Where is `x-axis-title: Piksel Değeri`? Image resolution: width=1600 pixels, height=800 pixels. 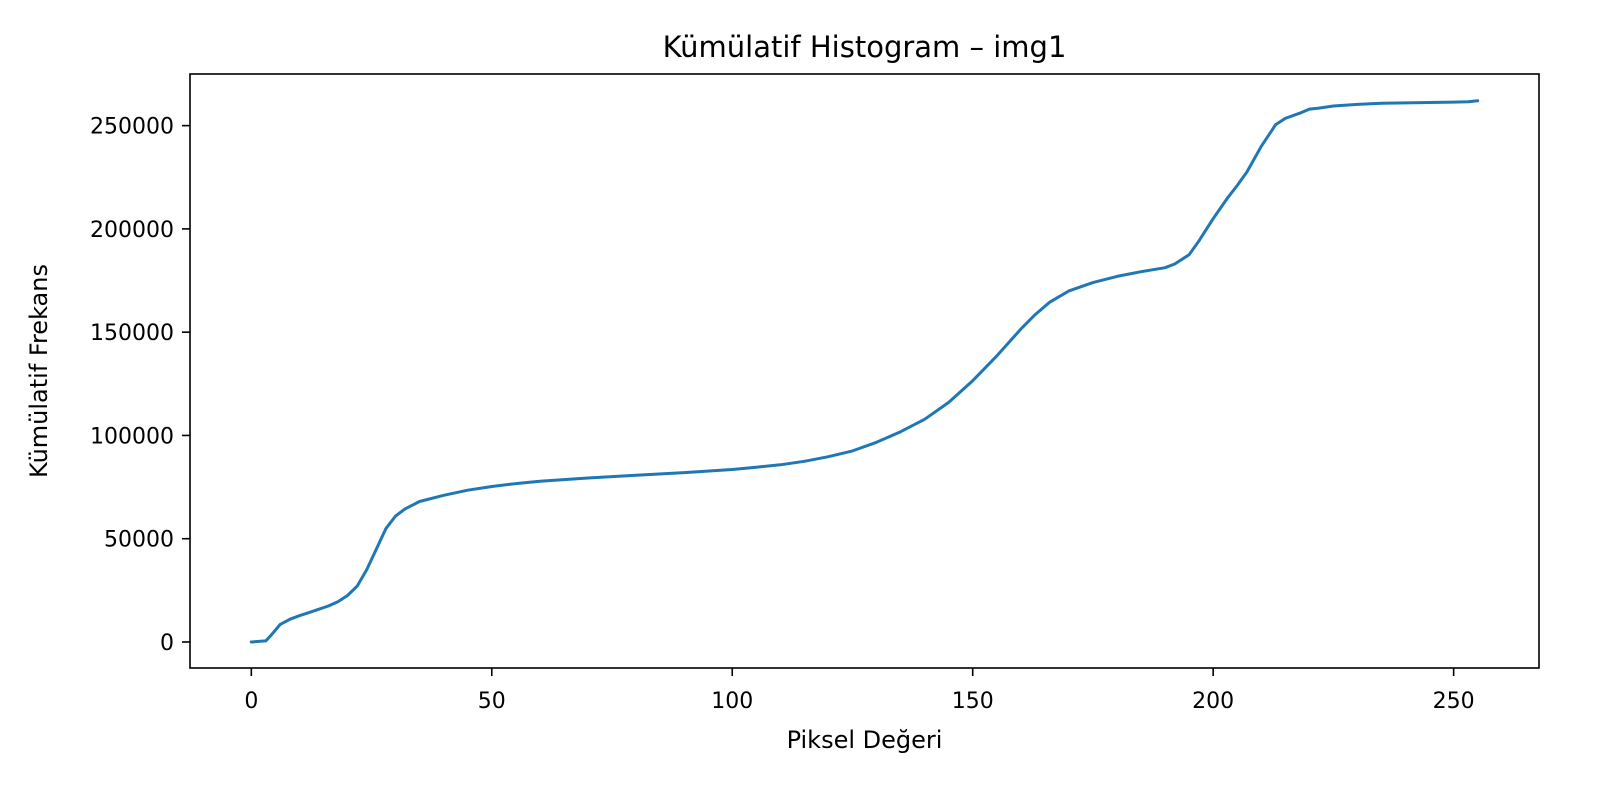 x-axis-title: Piksel Değeri is located at coordinates (865, 740).